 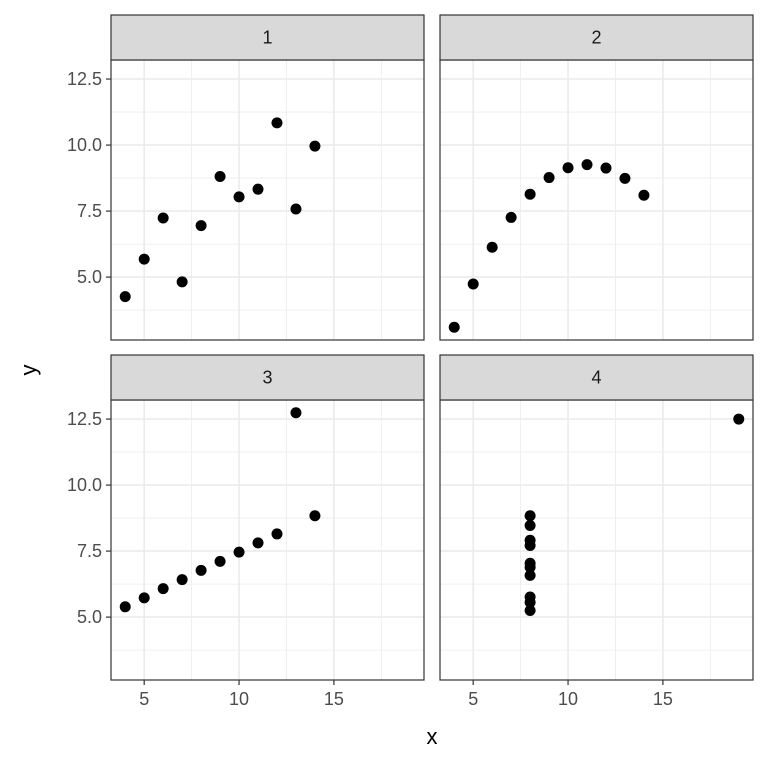 What do you see at coordinates (28, 370) in the screenshot?
I see `y-axis-title: y` at bounding box center [28, 370].